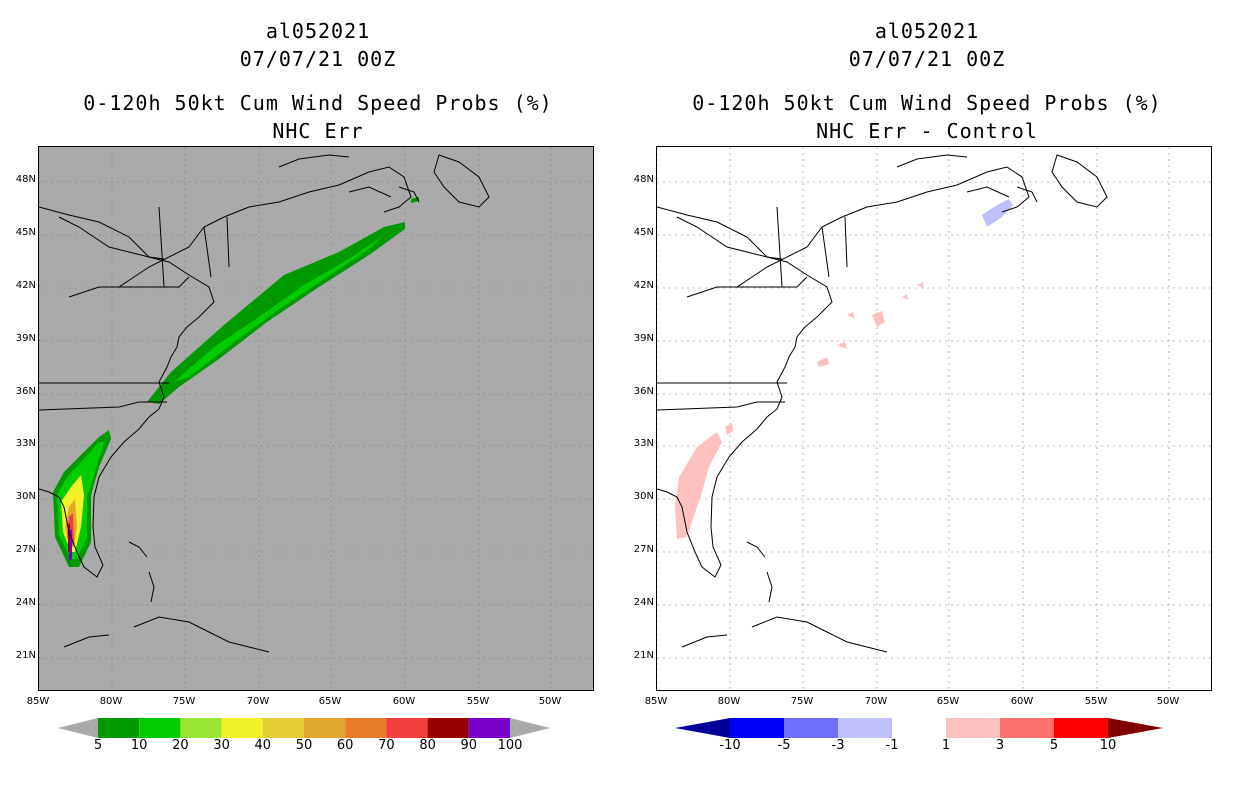 The width and height of the screenshot is (1236, 800). What do you see at coordinates (318, 131) in the screenshot?
I see `left-title-subtitle: NHC Err` at bounding box center [318, 131].